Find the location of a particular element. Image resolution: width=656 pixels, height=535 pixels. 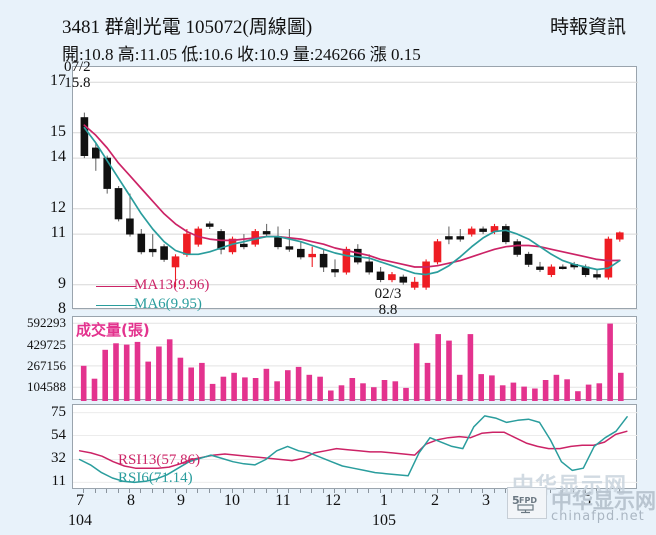

fpd-logo-icon: 5 FPD is located at coordinates (527, 503).